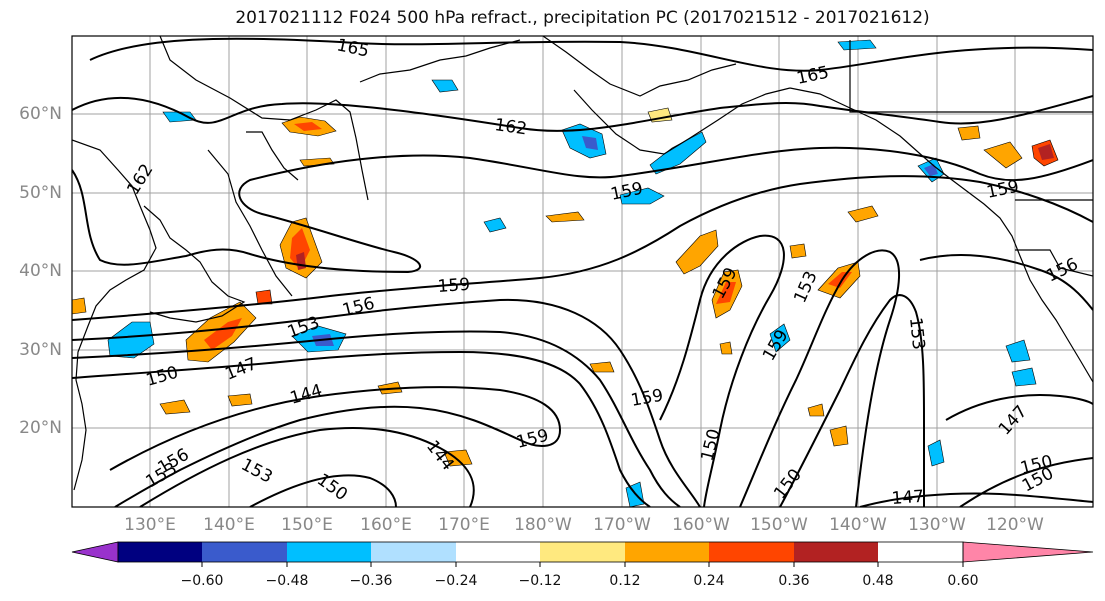  Describe the element at coordinates (454, 286) in the screenshot. I see `contour-label: 159` at that location.